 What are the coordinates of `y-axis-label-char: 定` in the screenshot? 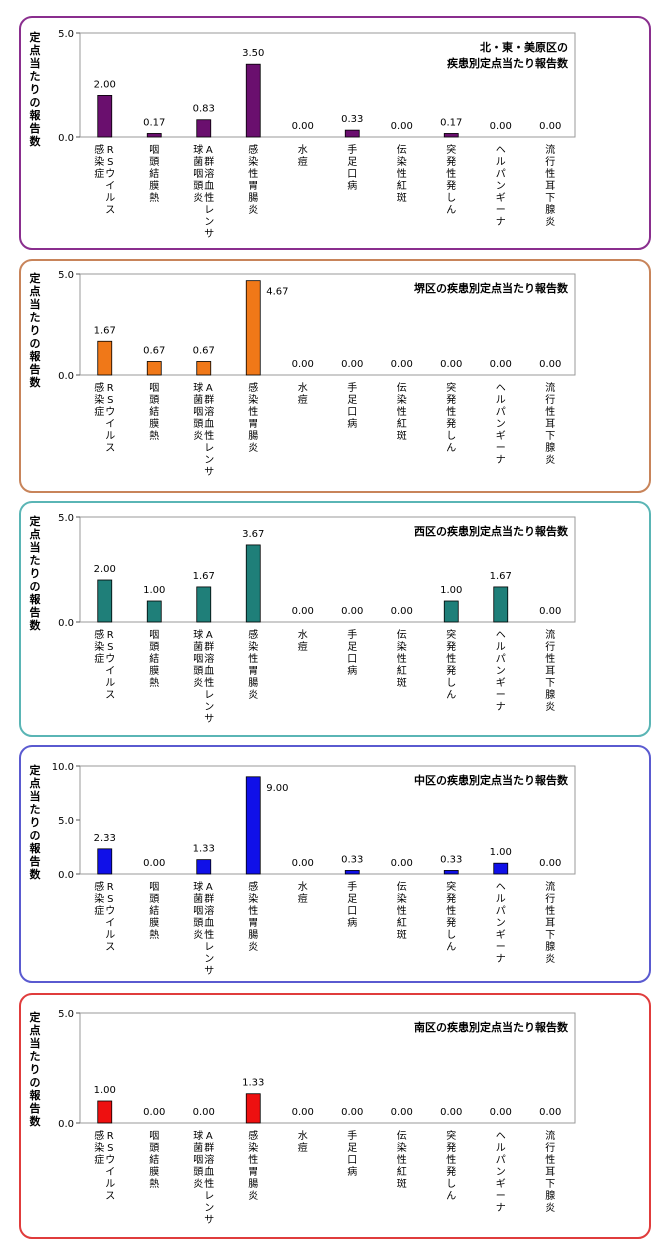 It's located at (35, 37).